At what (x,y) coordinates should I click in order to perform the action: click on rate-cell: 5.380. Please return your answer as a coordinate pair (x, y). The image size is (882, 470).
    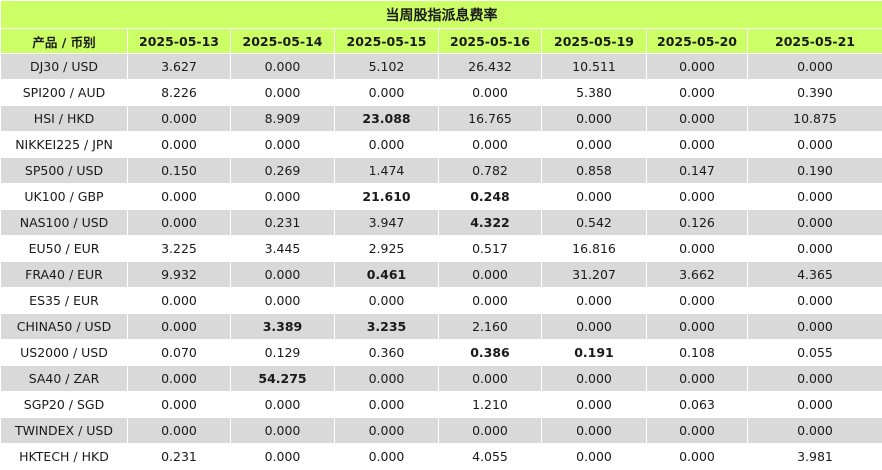
    Looking at the image, I should click on (594, 93).